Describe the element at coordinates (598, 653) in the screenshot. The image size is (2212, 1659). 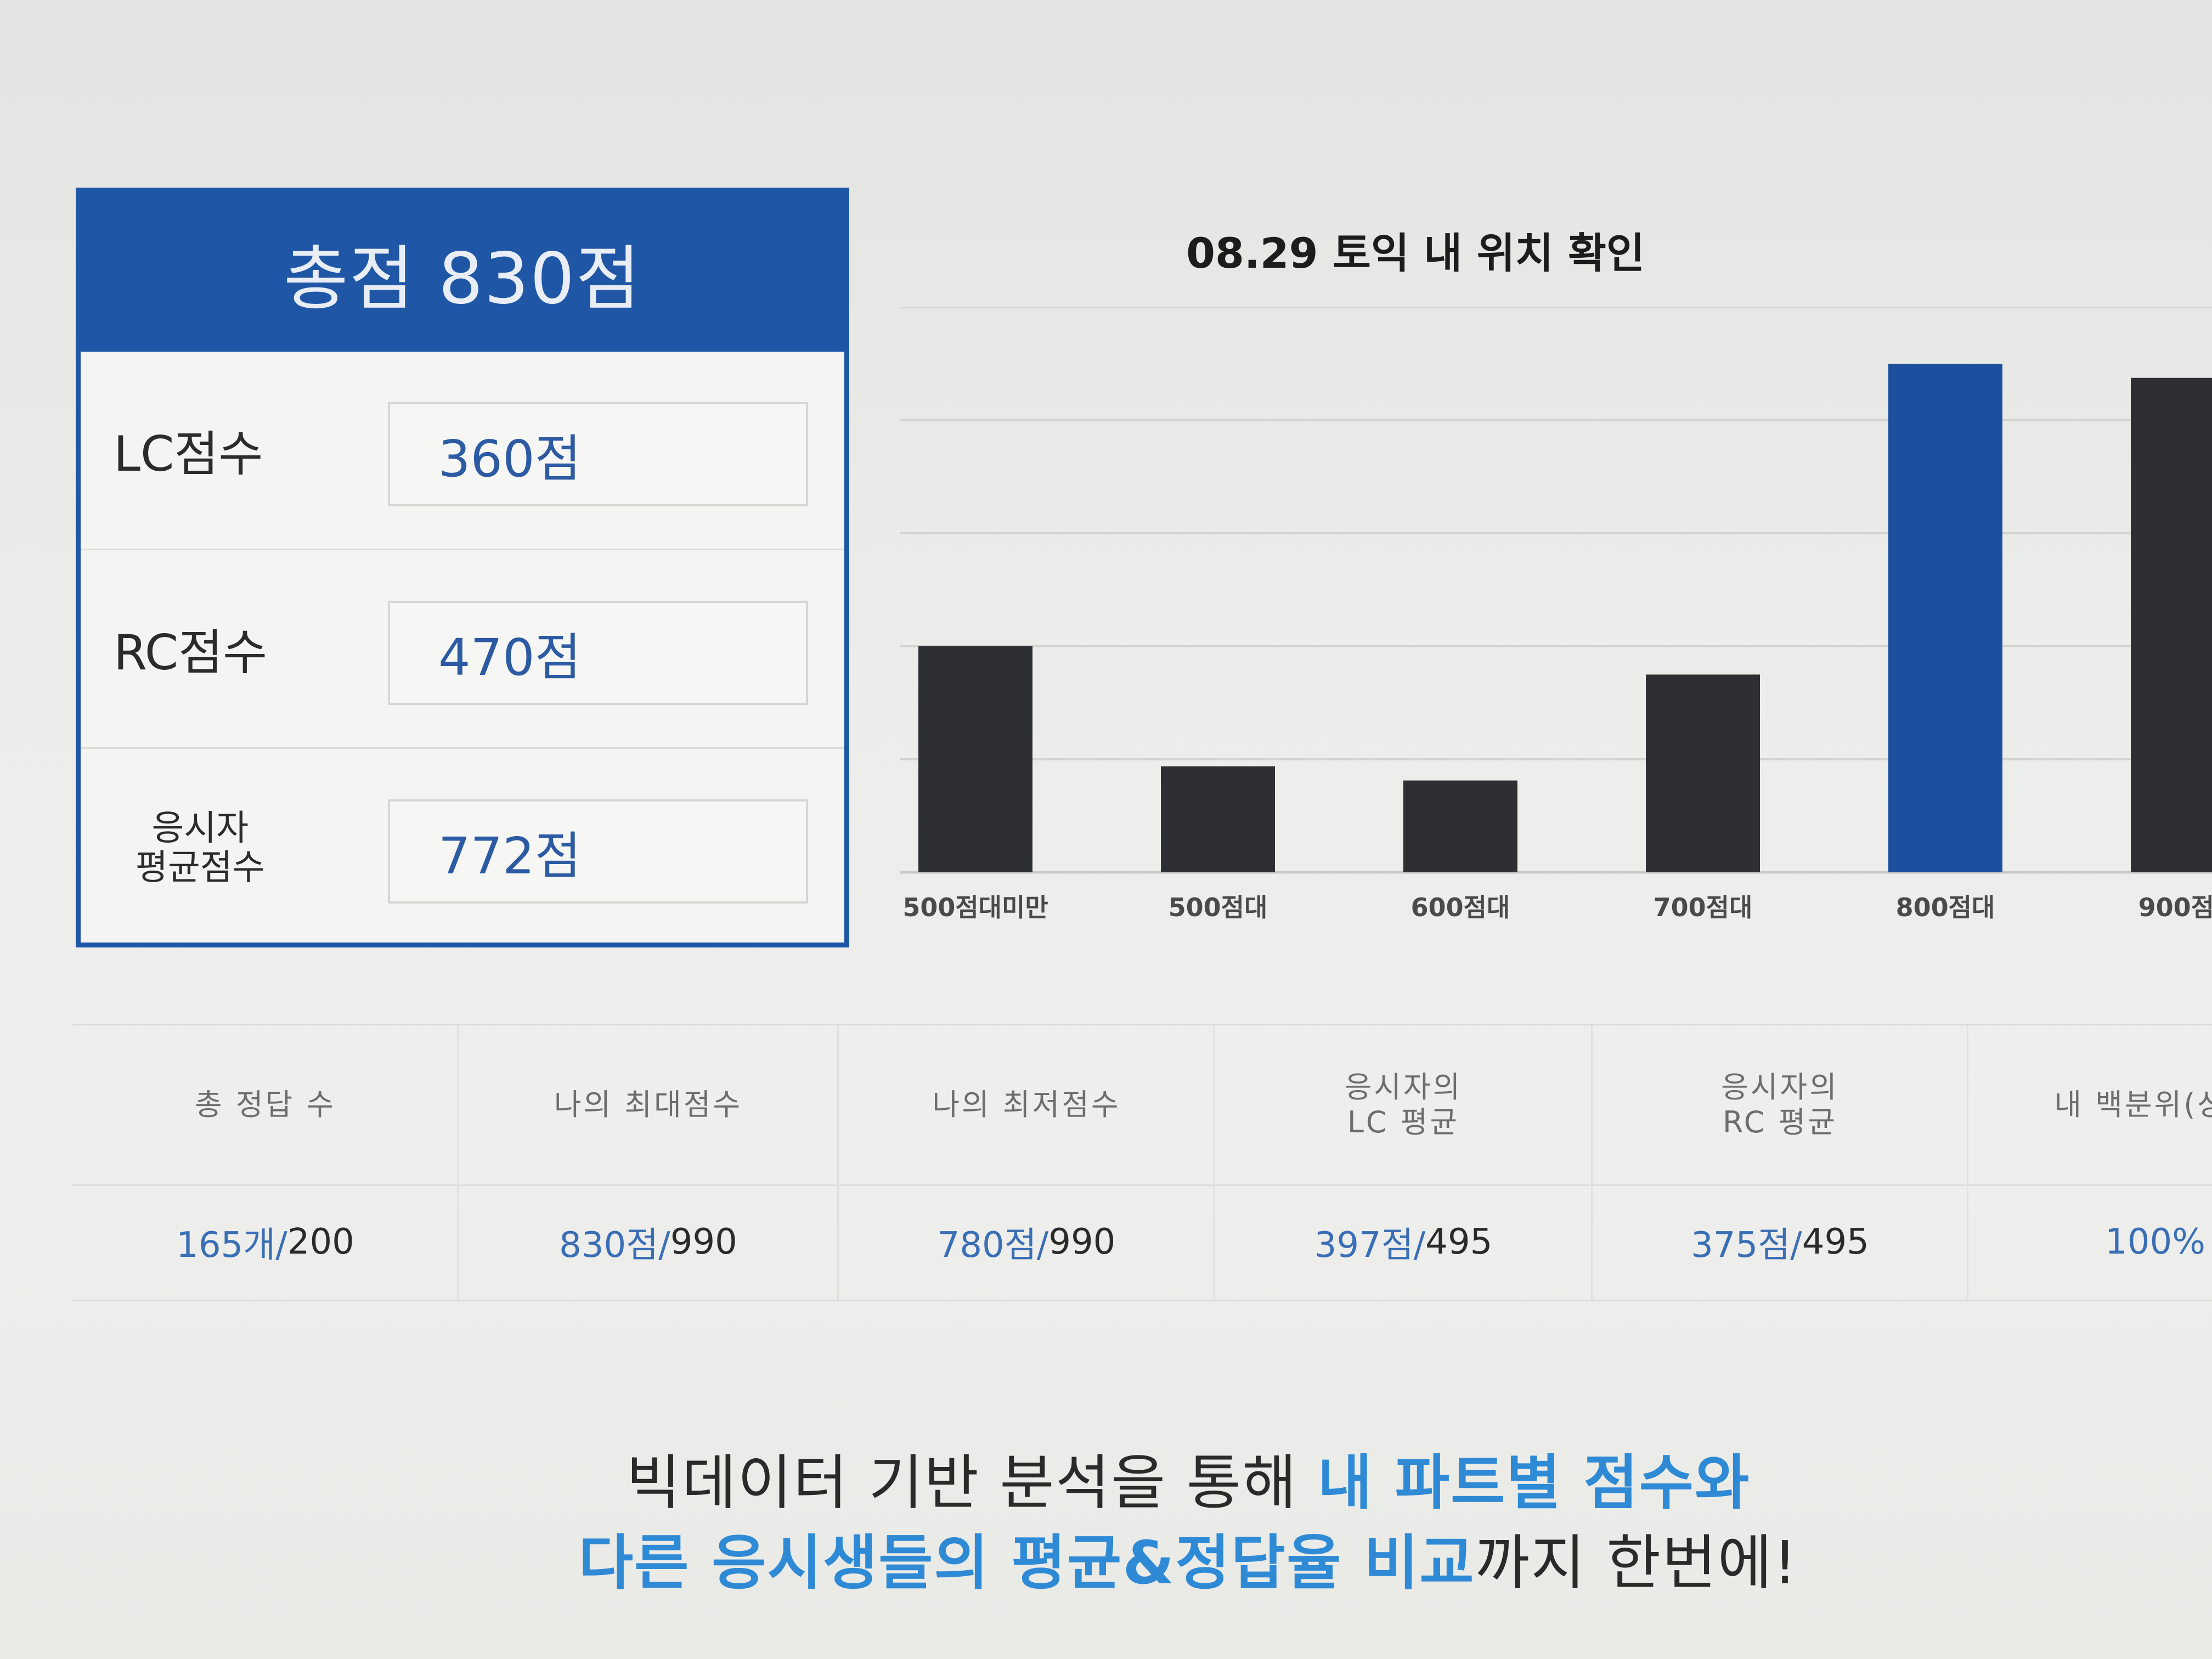
I see `rc-score-value: 470점` at that location.